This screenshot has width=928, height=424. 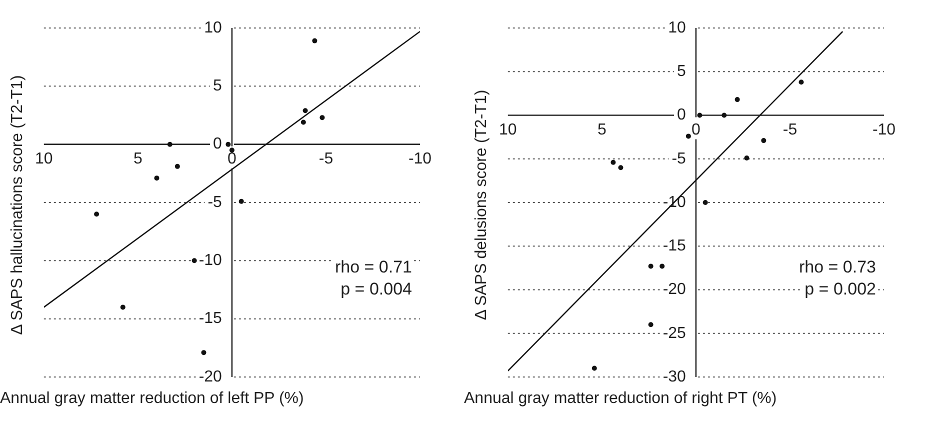 What do you see at coordinates (621, 399) in the screenshot?
I see `x-axis-title: Annual gray matter reduction of right PT (%)` at bounding box center [621, 399].